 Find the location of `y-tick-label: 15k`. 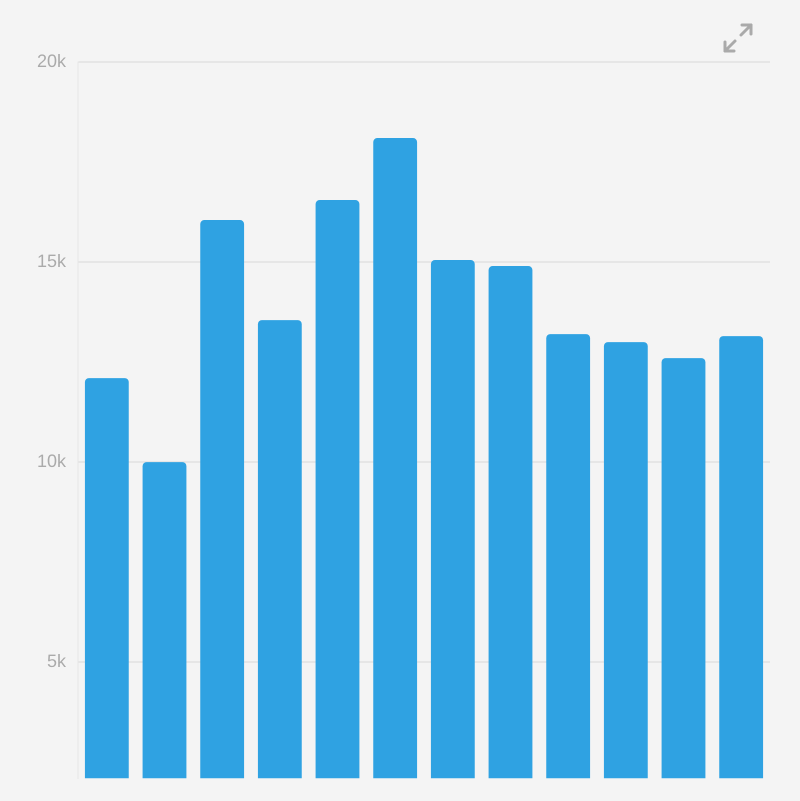

y-tick-label: 15k is located at coordinates (51, 261).